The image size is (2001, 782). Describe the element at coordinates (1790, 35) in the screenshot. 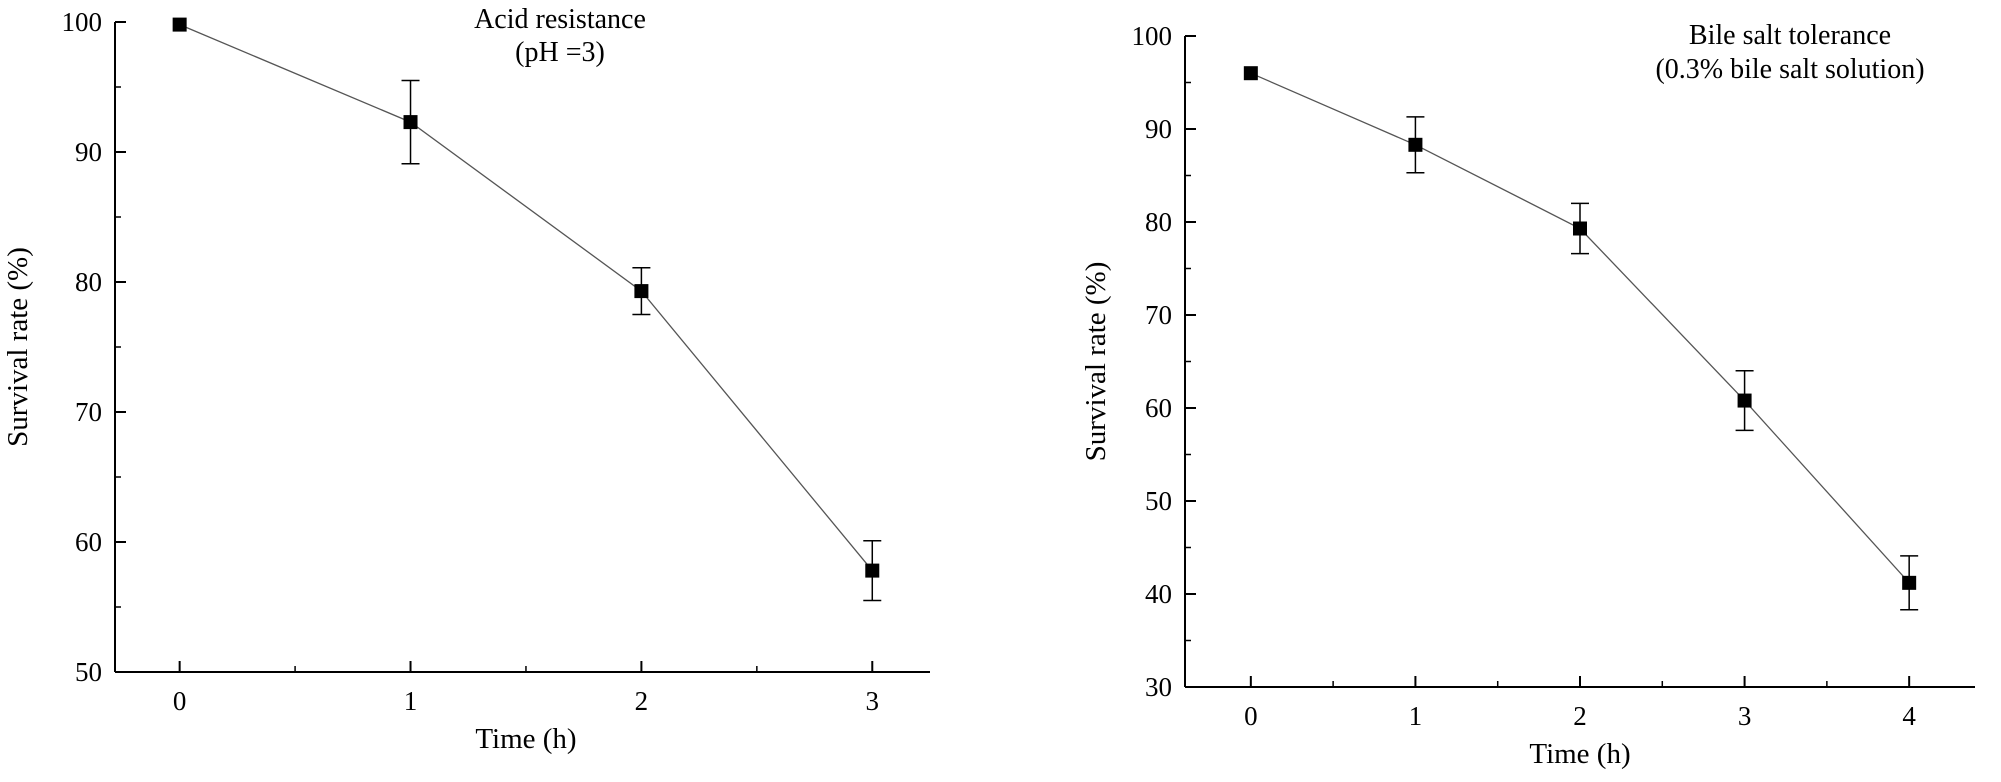

I see `chart-title: Bile salt tolerance` at that location.